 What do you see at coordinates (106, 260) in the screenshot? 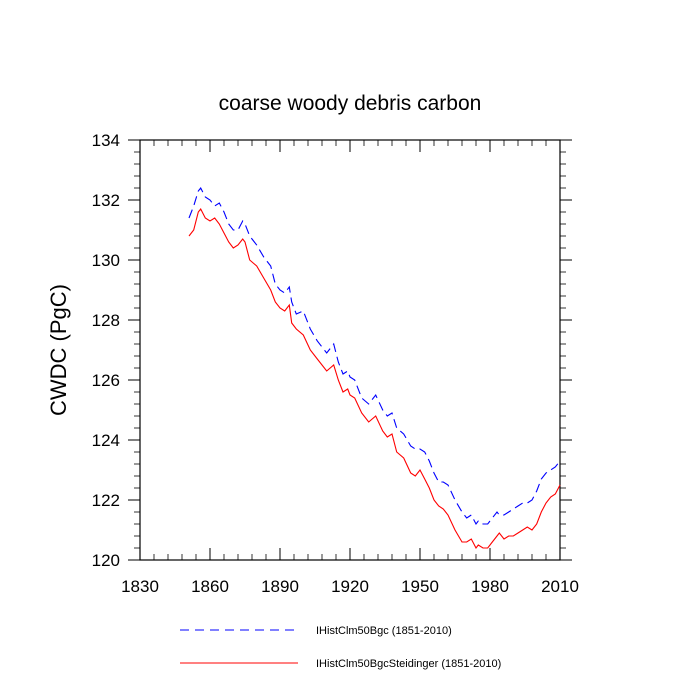
I see `y-tick-label: 130` at bounding box center [106, 260].